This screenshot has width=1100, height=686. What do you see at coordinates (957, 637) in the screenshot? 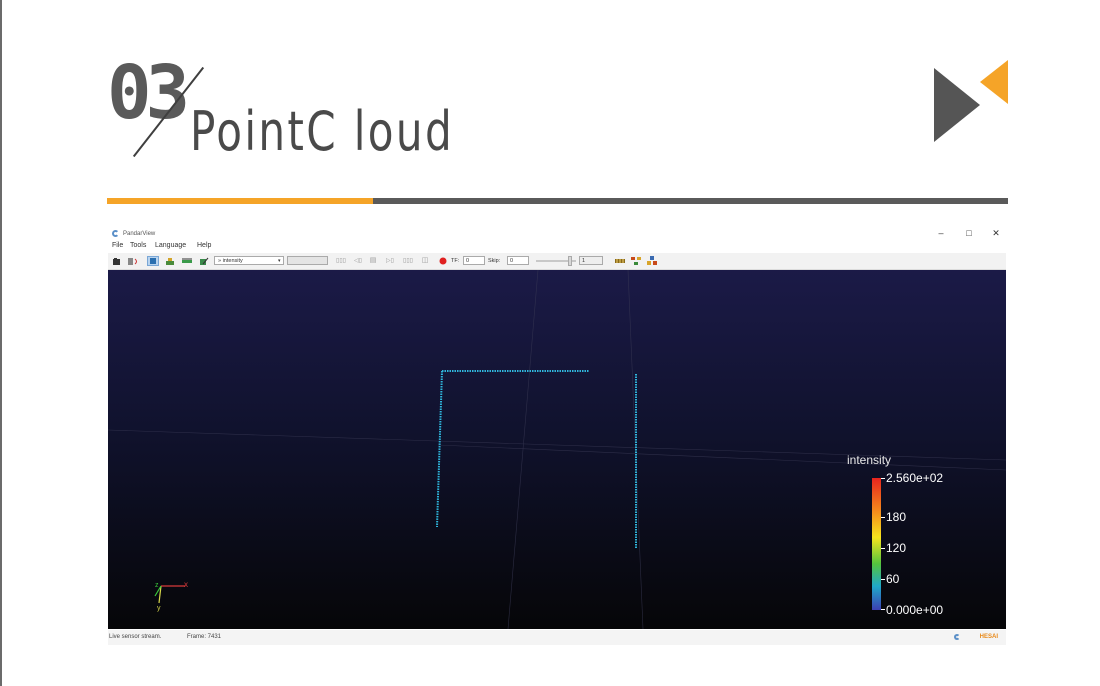
I see `brand-logo-icon` at bounding box center [957, 637].